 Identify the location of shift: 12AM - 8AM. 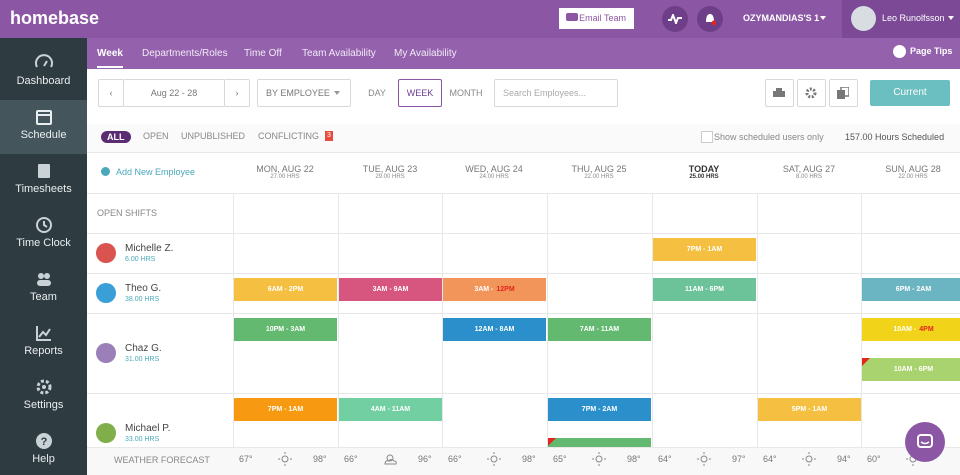
(494, 329).